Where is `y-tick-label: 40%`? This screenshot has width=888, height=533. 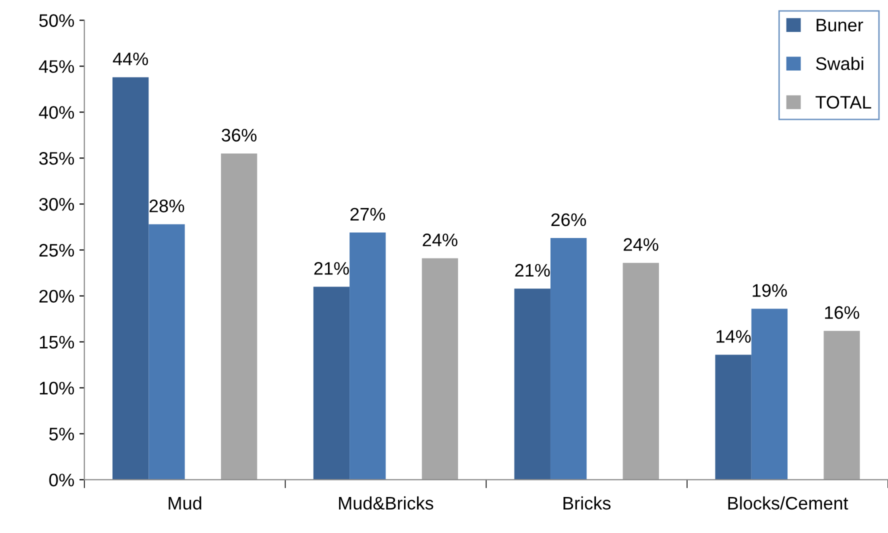
y-tick-label: 40% is located at coordinates (56, 112).